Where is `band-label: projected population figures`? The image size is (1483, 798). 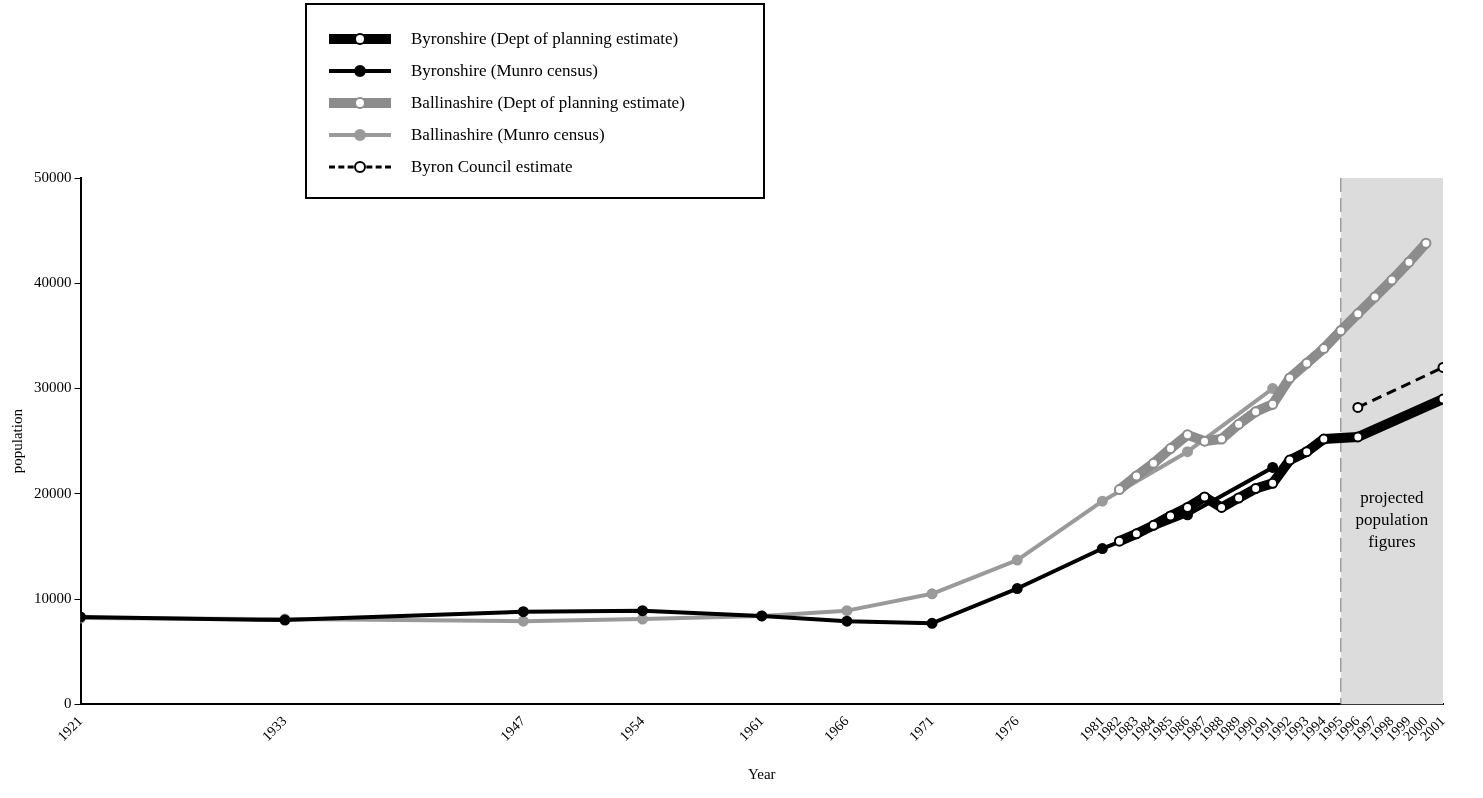
band-label: projected population figures is located at coordinates (1392, 520).